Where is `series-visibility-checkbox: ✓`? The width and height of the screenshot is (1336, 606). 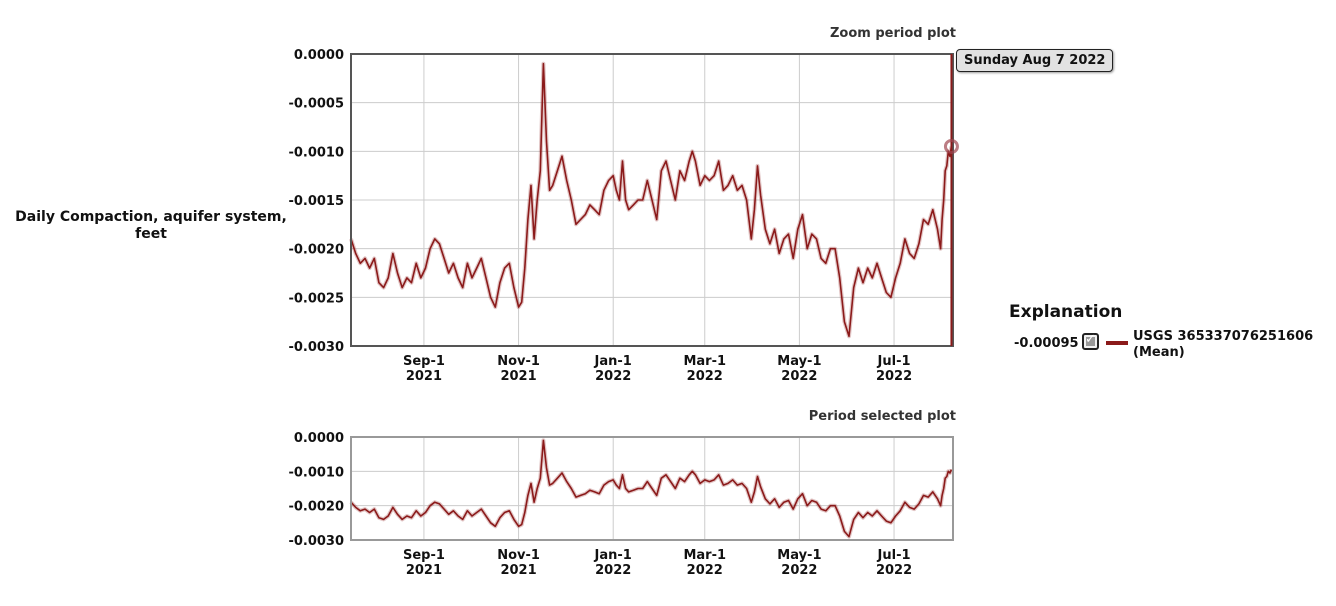
series-visibility-checkbox: ✓ is located at coordinates (1090, 341).